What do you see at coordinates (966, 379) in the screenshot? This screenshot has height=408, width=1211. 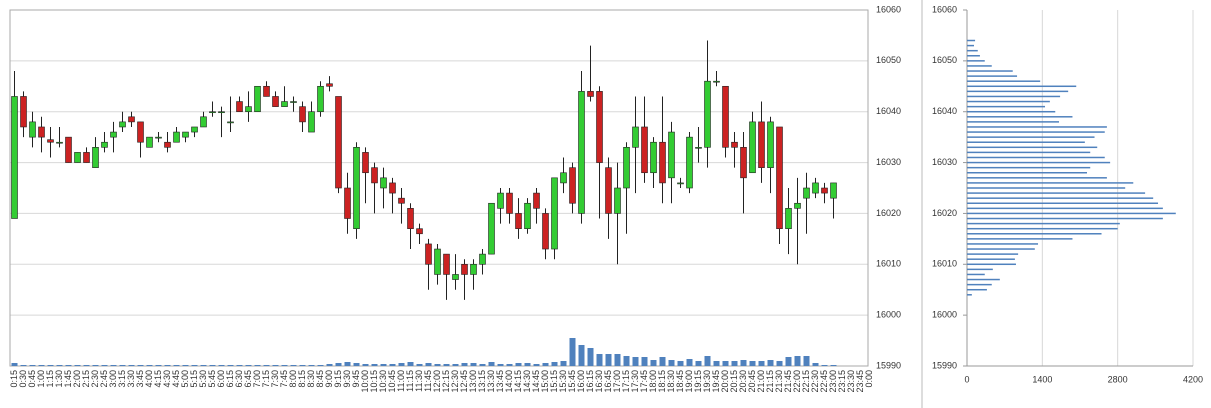 I see `x-tick-label: 0` at bounding box center [966, 379].